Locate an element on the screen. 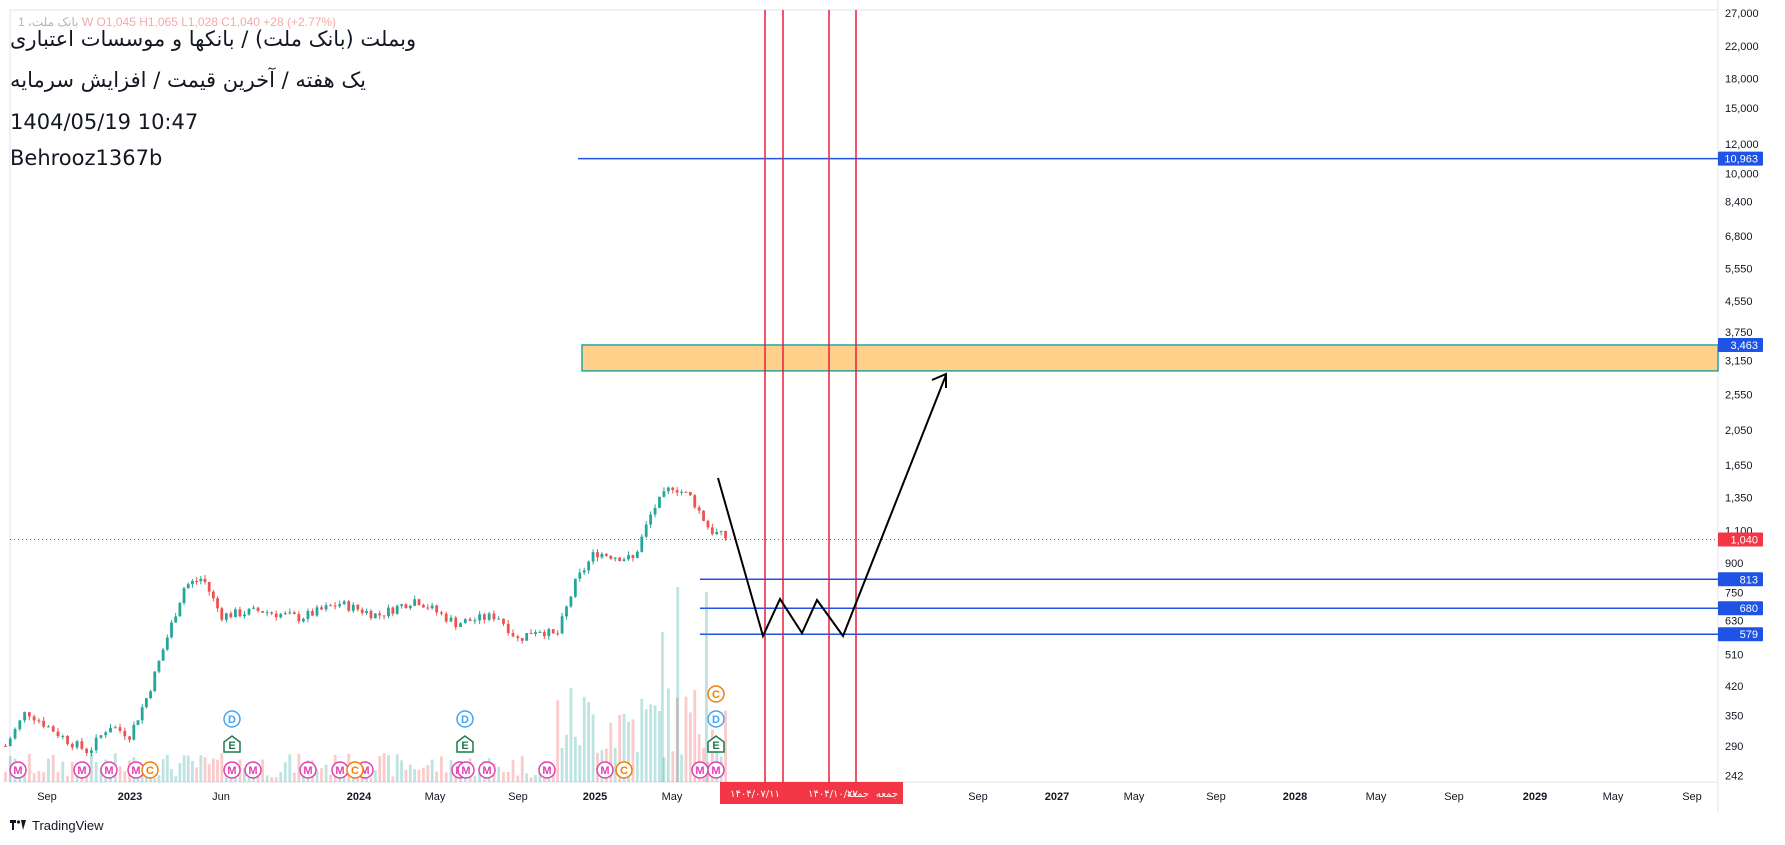  y-tick-label: 4,550 is located at coordinates (1739, 302).